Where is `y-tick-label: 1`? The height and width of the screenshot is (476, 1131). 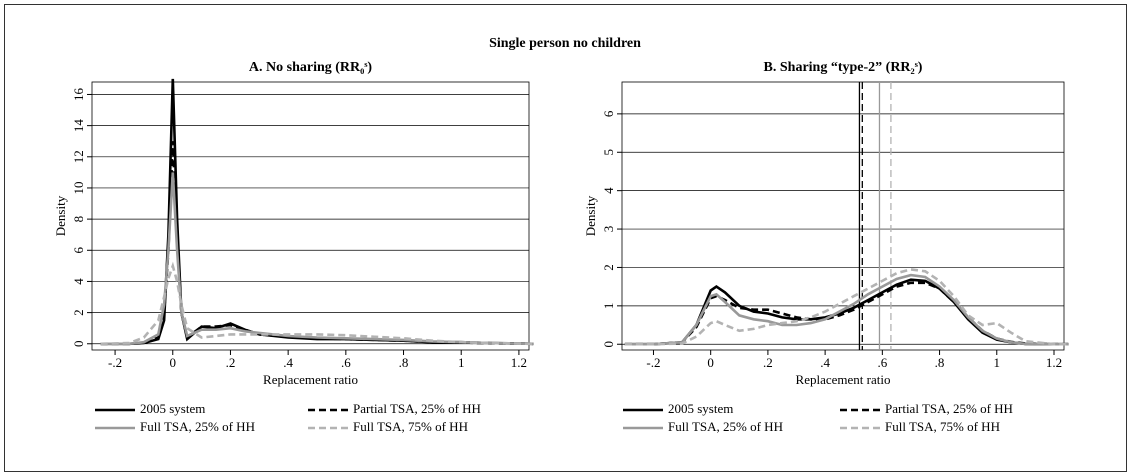
y-tick-label: 1 is located at coordinates (608, 306).